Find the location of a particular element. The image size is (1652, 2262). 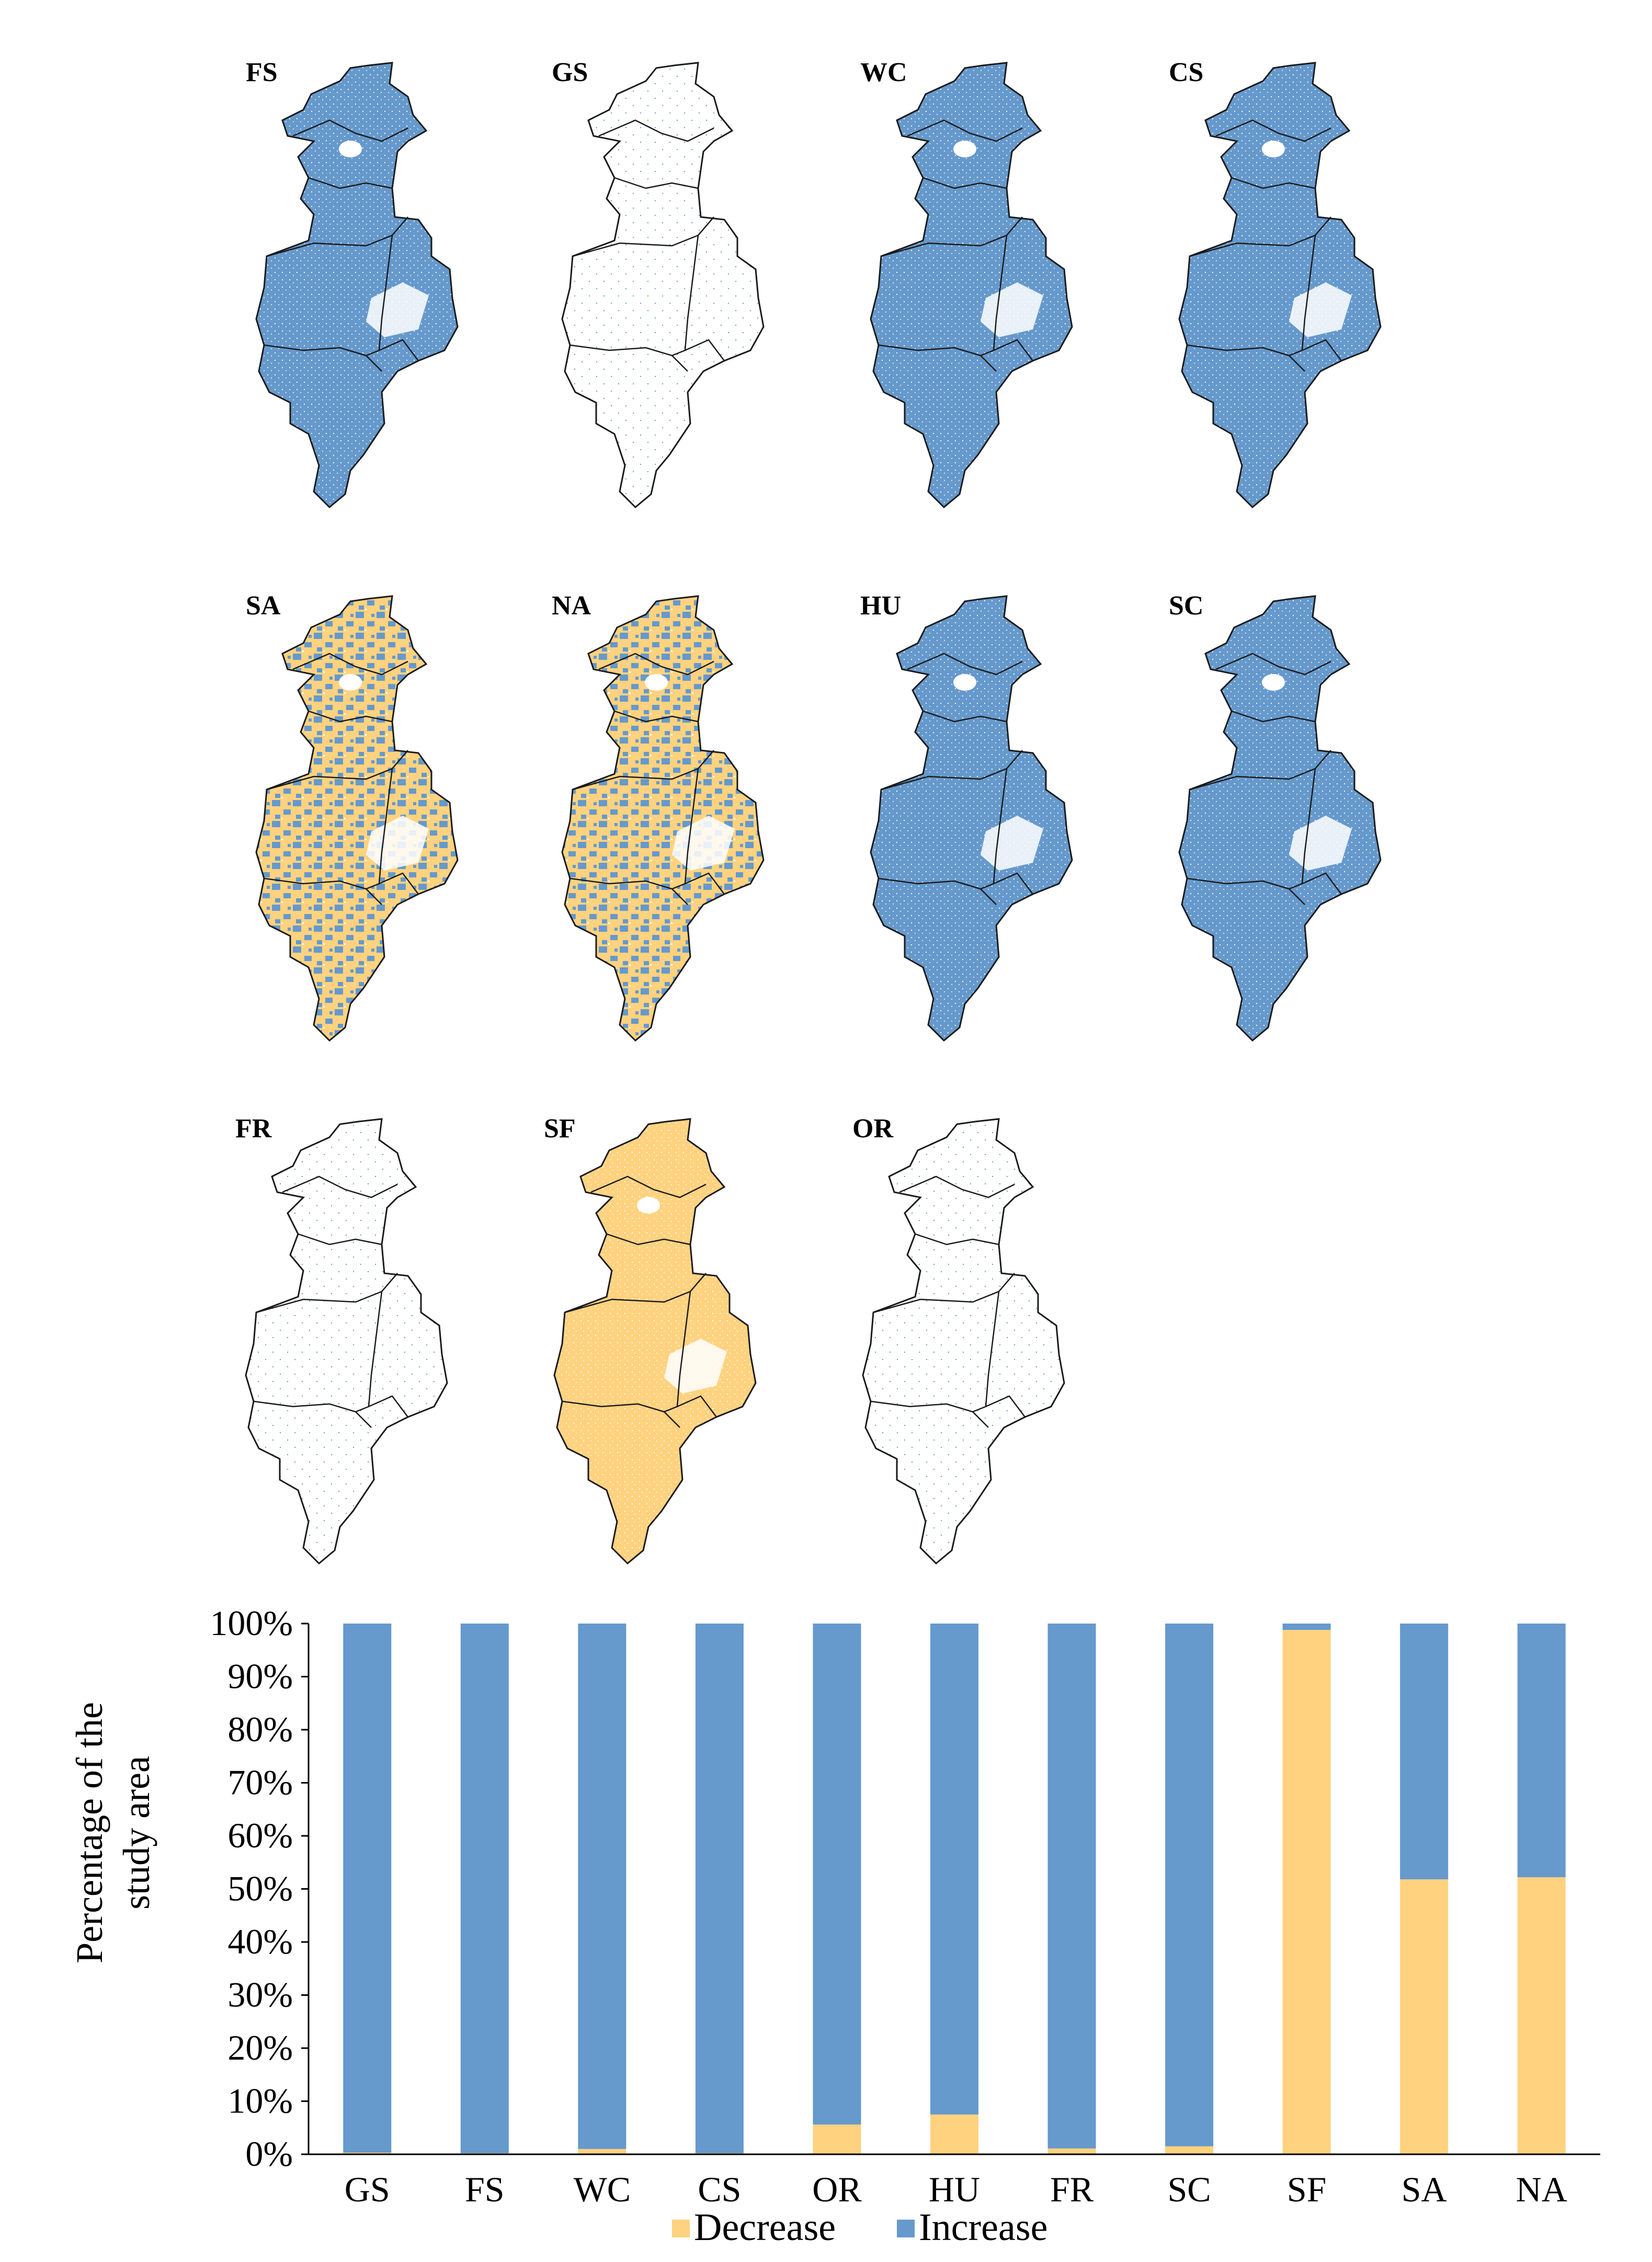

map-label: FR is located at coordinates (253, 1129).